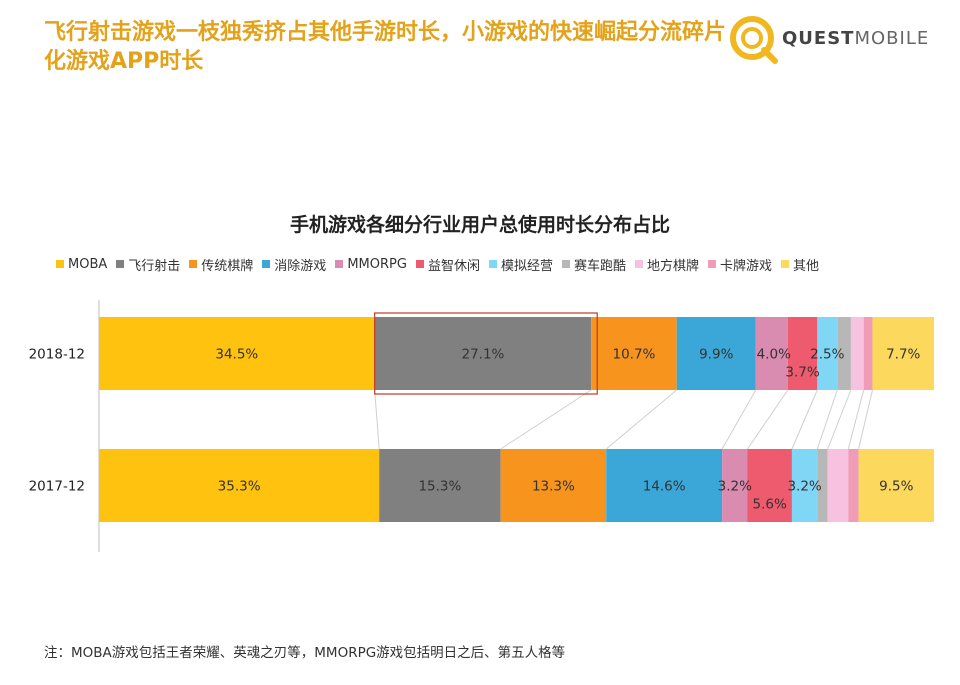 This screenshot has width=960, height=685. Describe the element at coordinates (770, 505) in the screenshot. I see `data-label: 5.6%` at that location.